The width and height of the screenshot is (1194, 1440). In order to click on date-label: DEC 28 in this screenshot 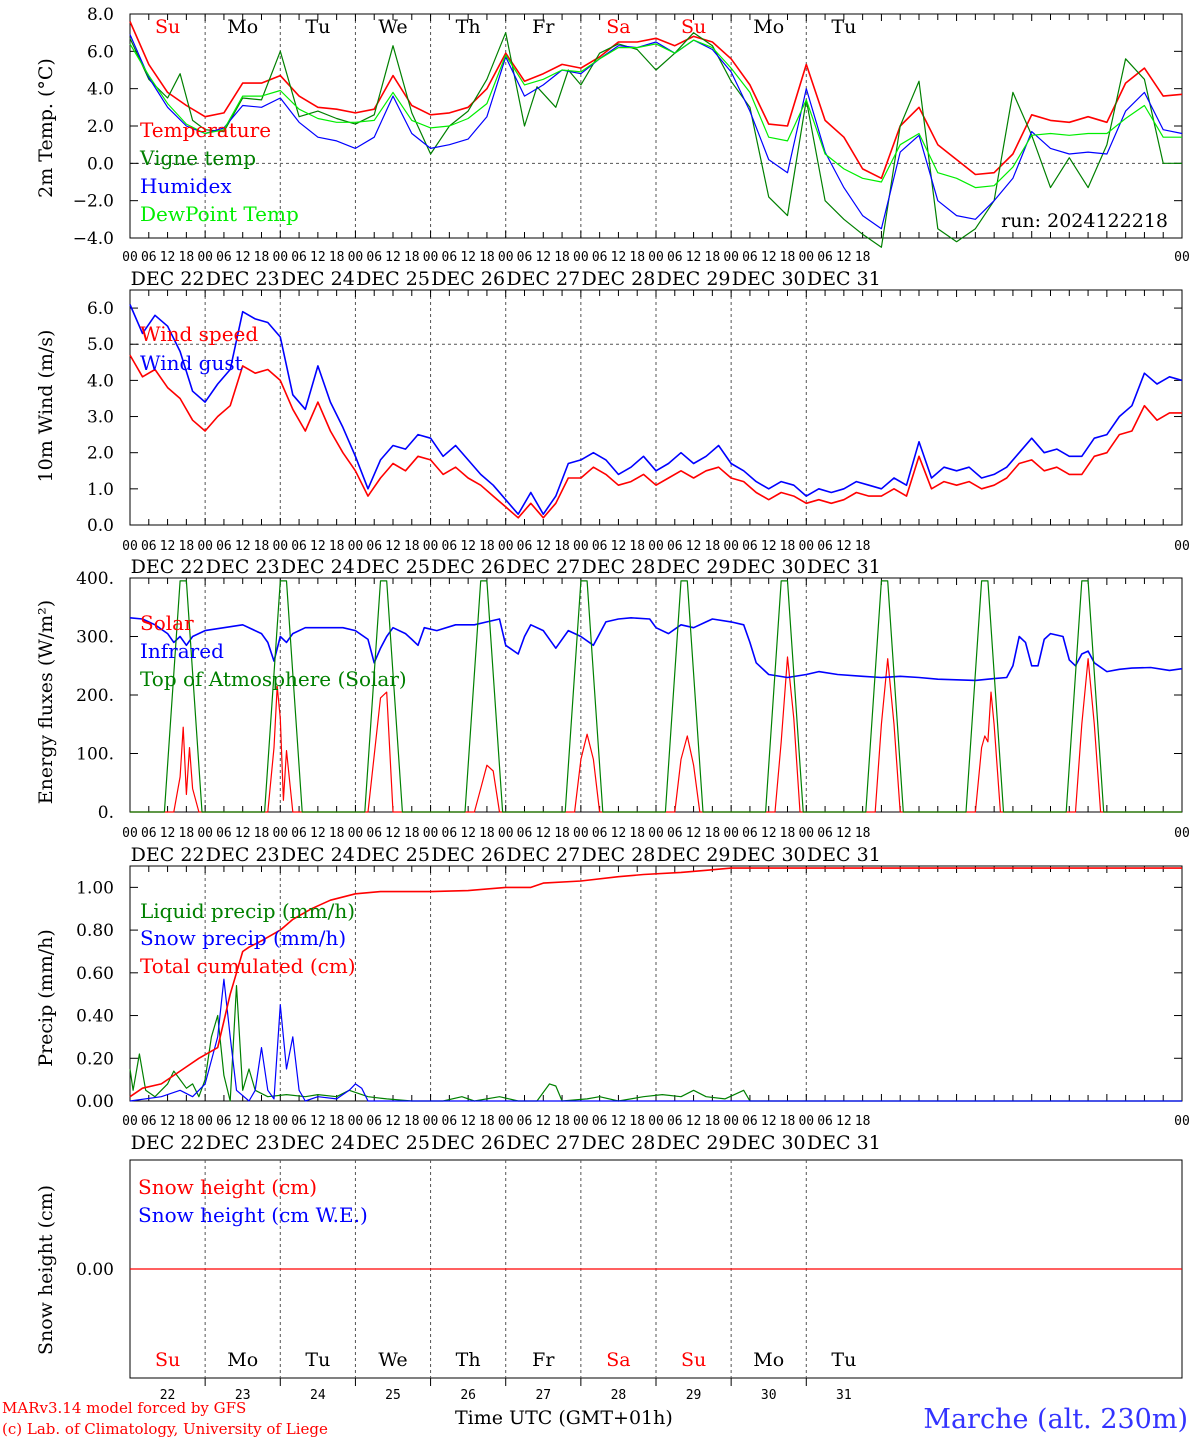, I will do `click(618, 567)`.